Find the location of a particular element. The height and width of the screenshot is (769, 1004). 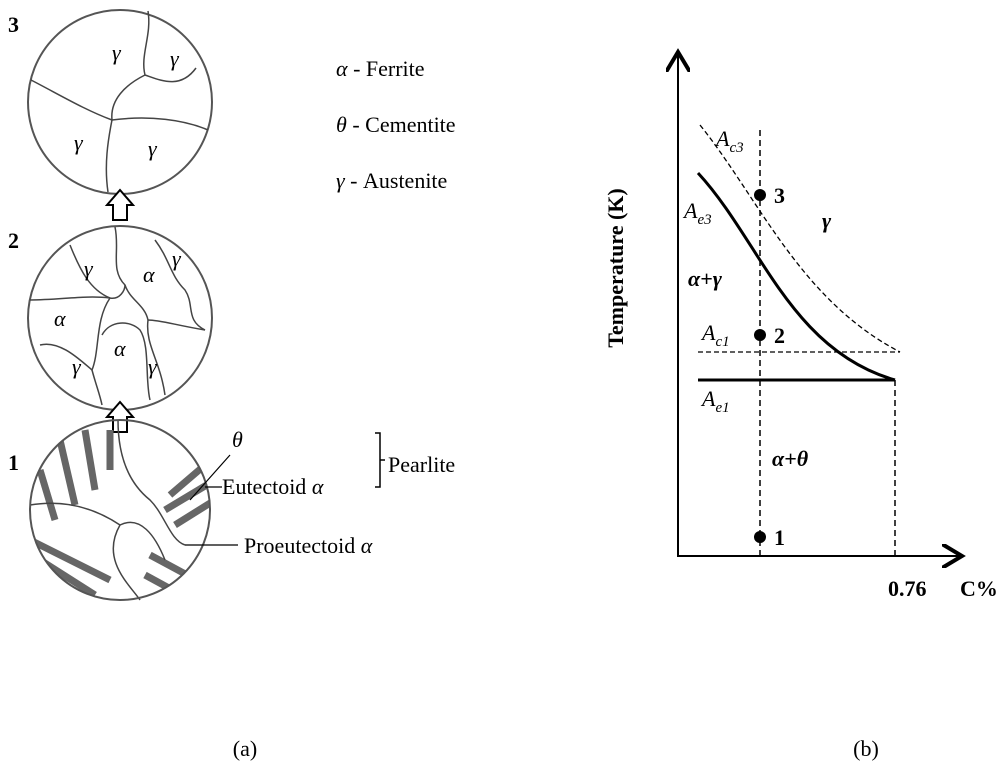

caption: (b) is located at coordinates (866, 748).